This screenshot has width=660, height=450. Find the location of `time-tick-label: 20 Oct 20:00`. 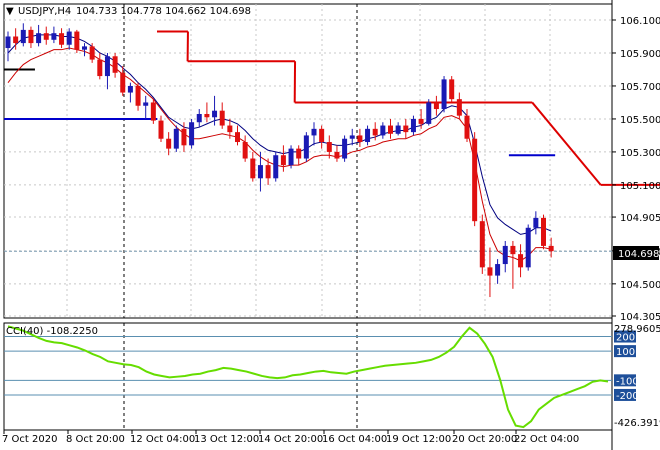

time-tick-label: 20 Oct 20:00 is located at coordinates (484, 439).